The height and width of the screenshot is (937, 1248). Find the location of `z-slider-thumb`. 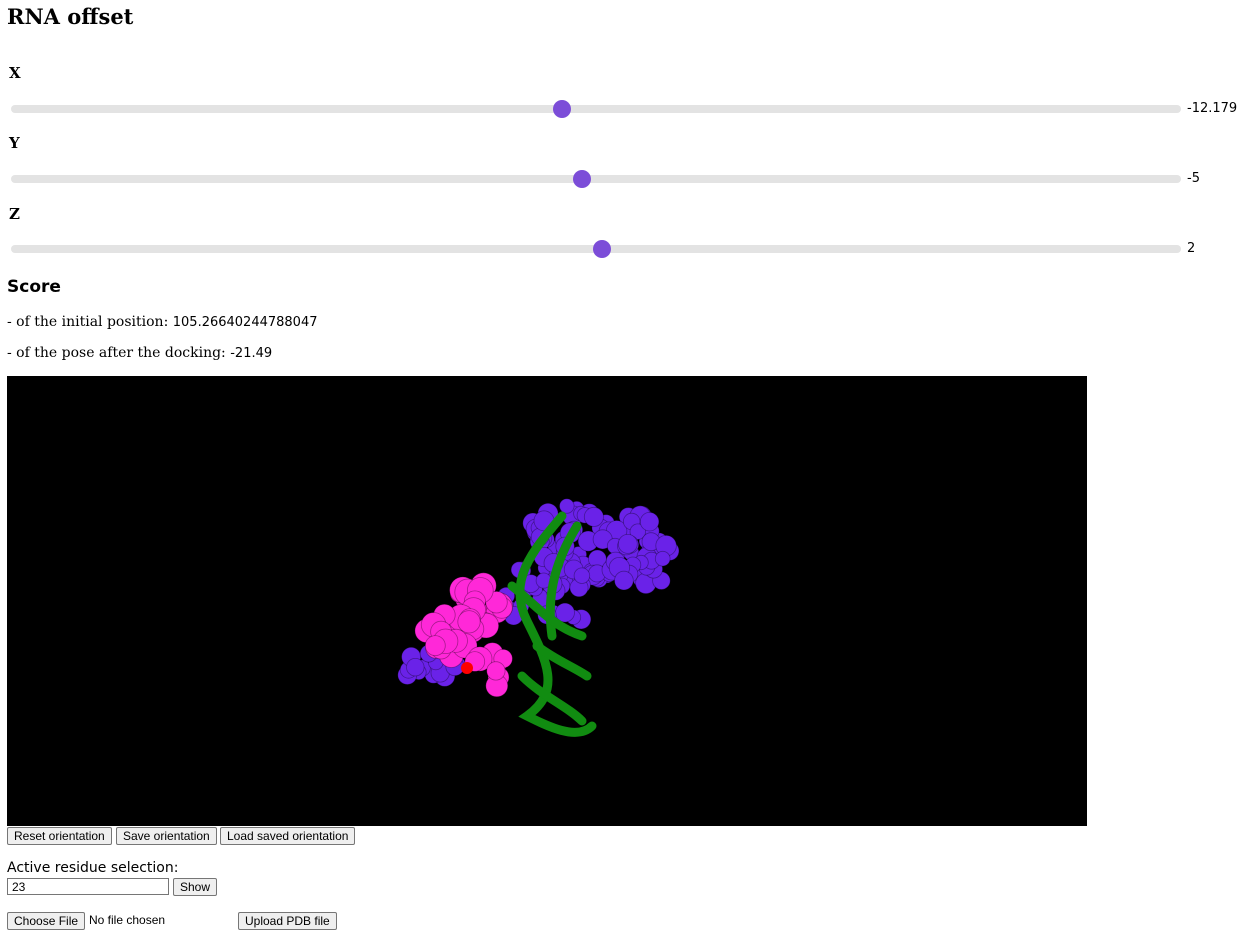

z-slider-thumb is located at coordinates (601, 249).